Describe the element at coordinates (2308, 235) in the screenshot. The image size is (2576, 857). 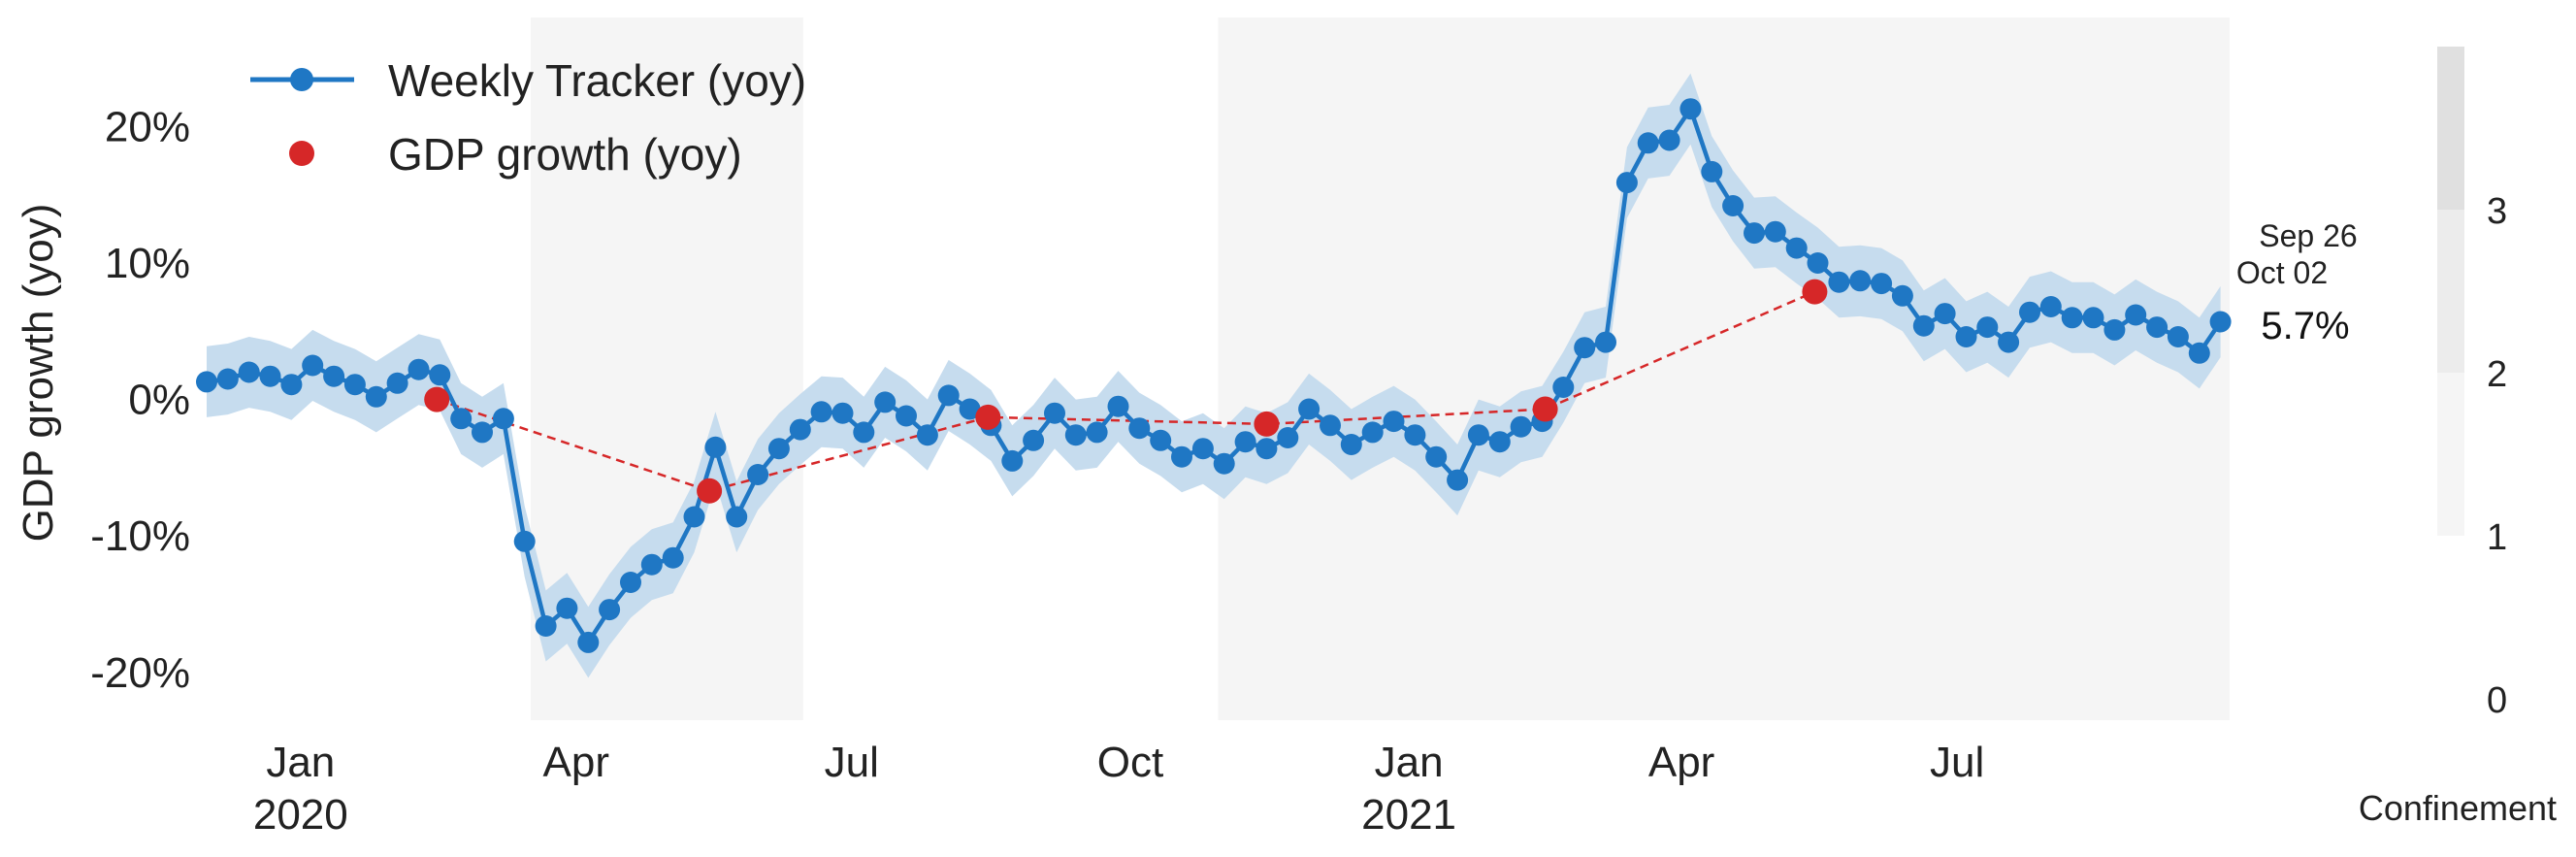
I see `annotation-date-top: Sep 26` at that location.